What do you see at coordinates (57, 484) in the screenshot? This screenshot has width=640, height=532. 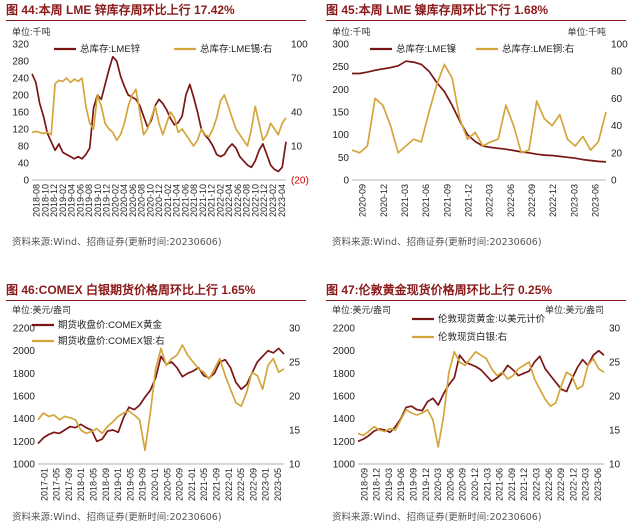 I see `x-tick-label: 2017-05` at bounding box center [57, 484].